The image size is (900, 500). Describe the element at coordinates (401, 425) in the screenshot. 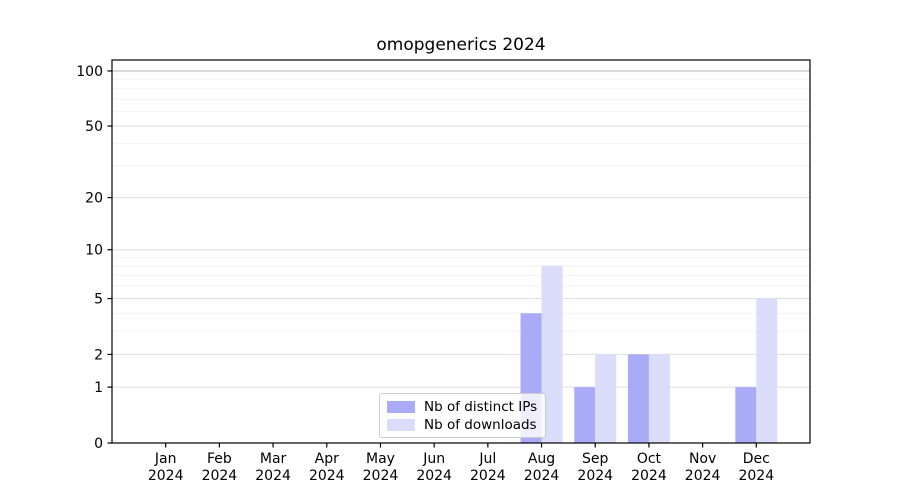

I see `legend-swatch-downloads` at that location.